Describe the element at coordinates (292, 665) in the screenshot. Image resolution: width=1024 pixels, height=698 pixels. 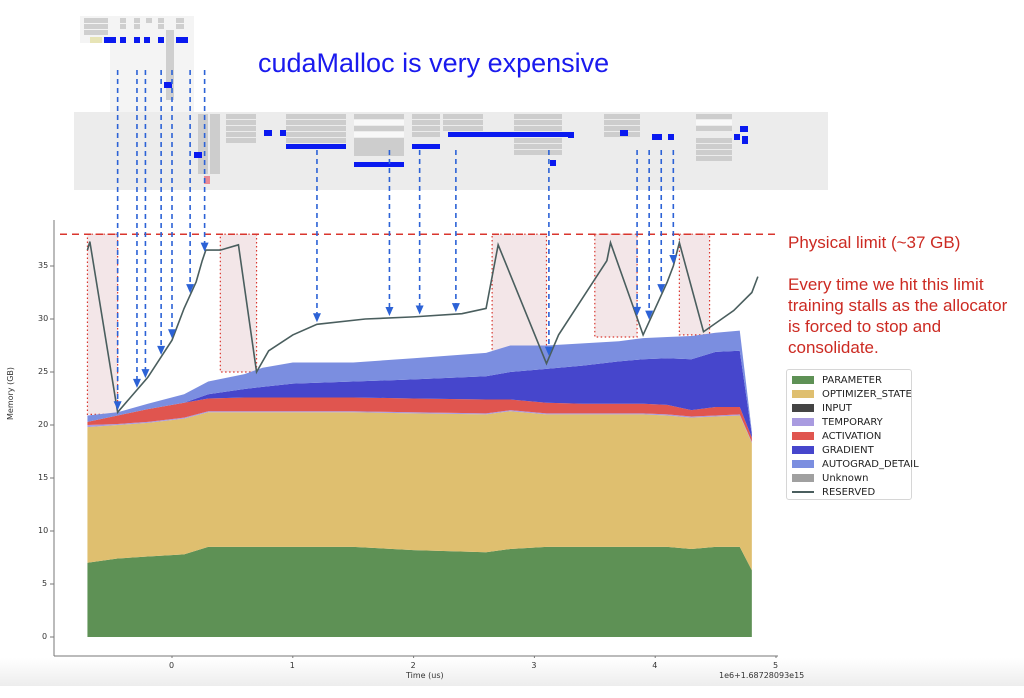
I see `x-tick-label: 1` at that location.